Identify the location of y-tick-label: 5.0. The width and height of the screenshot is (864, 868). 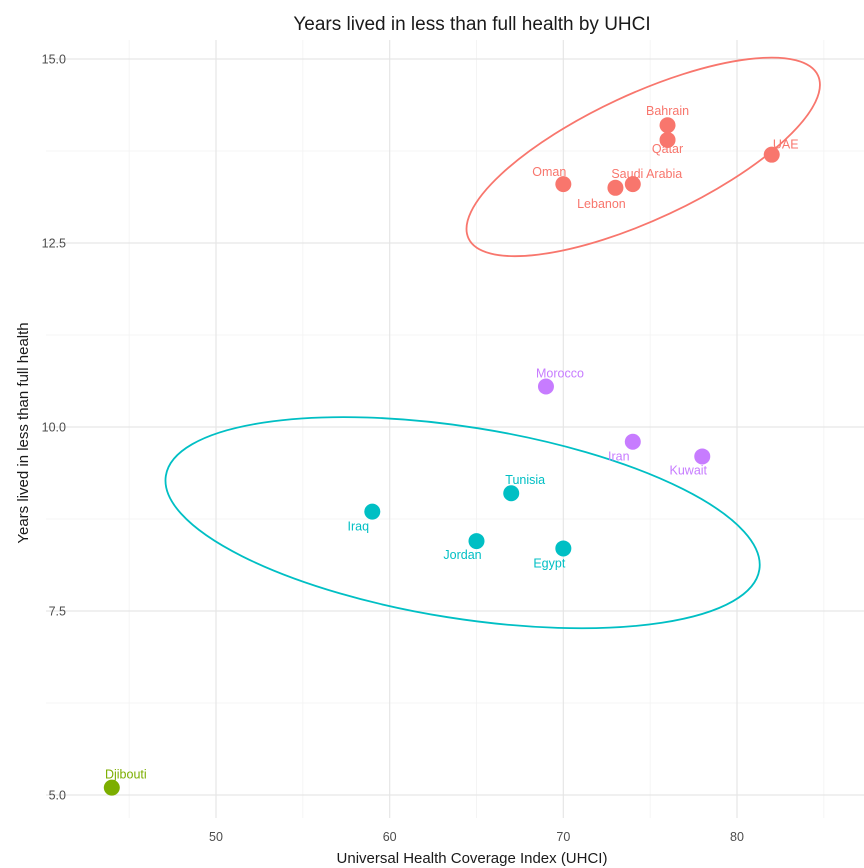
(57, 796).